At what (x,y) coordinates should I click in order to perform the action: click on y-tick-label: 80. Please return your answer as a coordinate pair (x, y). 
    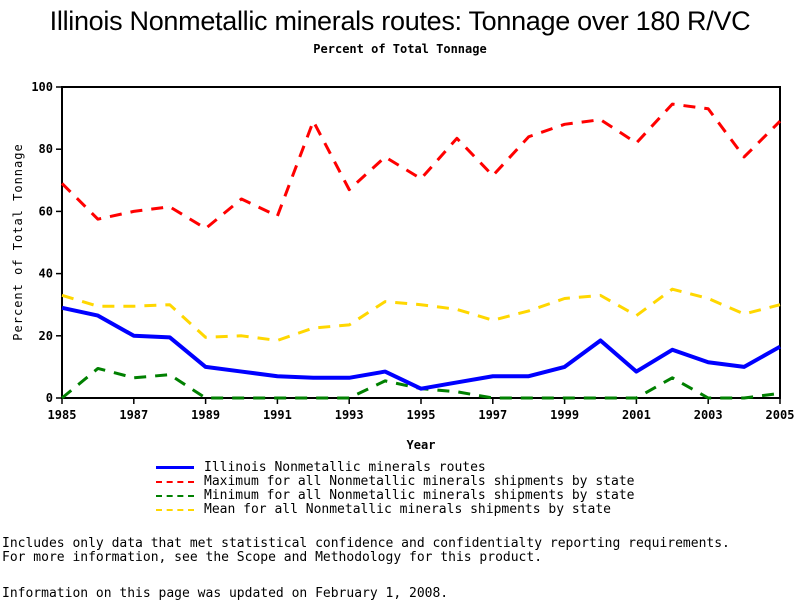
    Looking at the image, I should click on (46, 149).